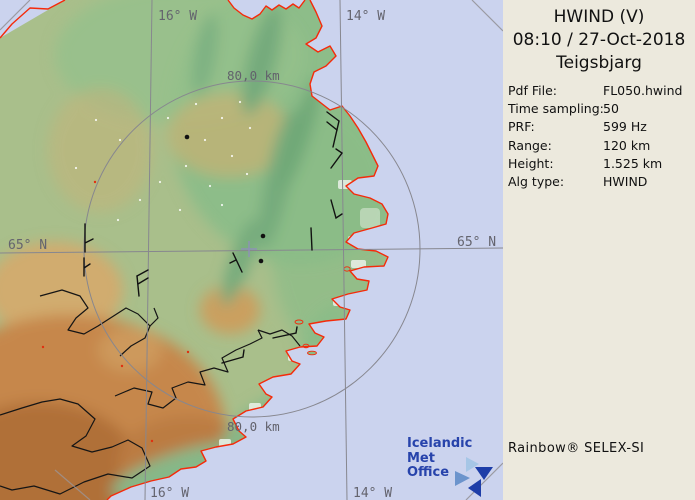 The height and width of the screenshot is (500, 695). I want to click on radar-center-cross-icon, so click(249, 249).